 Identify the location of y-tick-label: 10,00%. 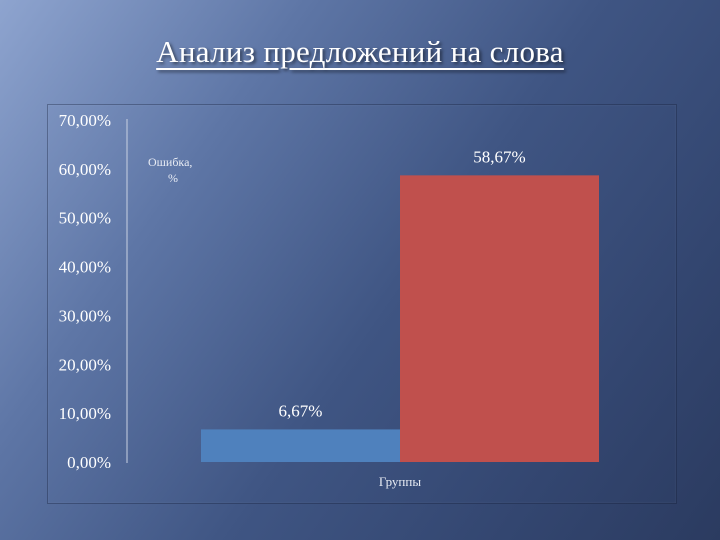
(85, 413).